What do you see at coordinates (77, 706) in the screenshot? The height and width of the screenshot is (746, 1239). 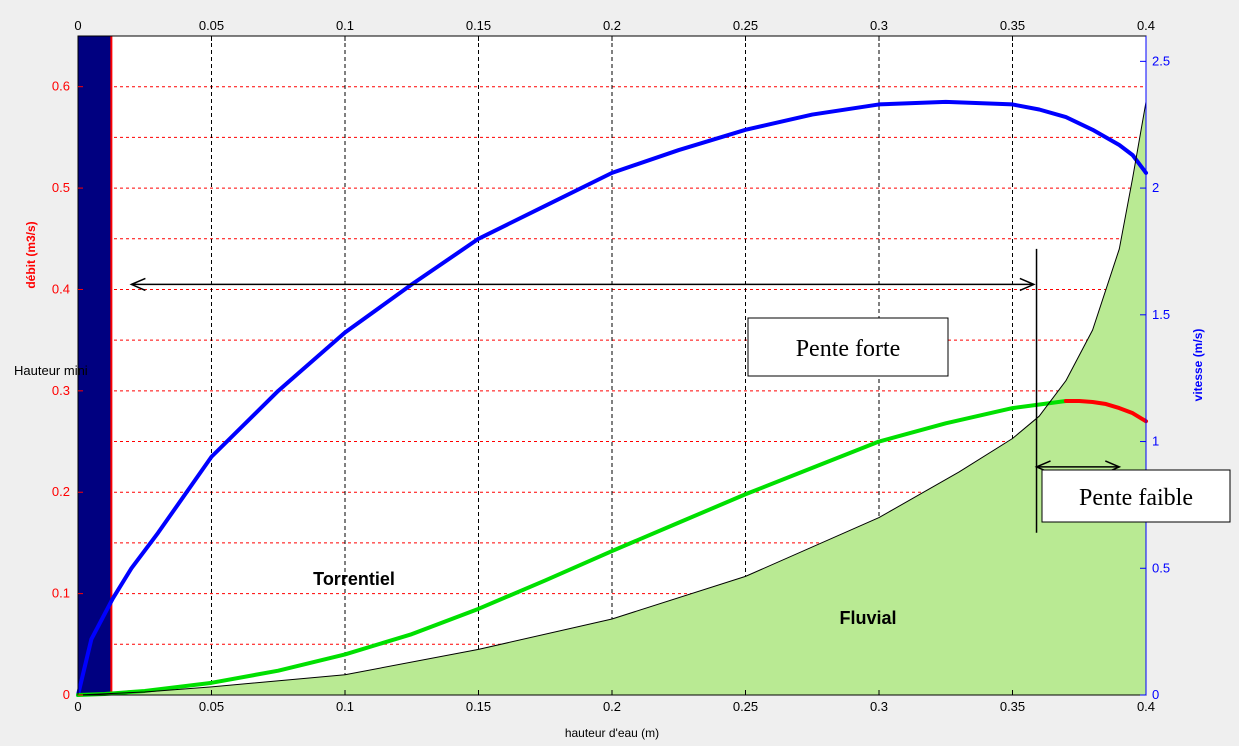 I see `x-tick-label: 0` at bounding box center [77, 706].